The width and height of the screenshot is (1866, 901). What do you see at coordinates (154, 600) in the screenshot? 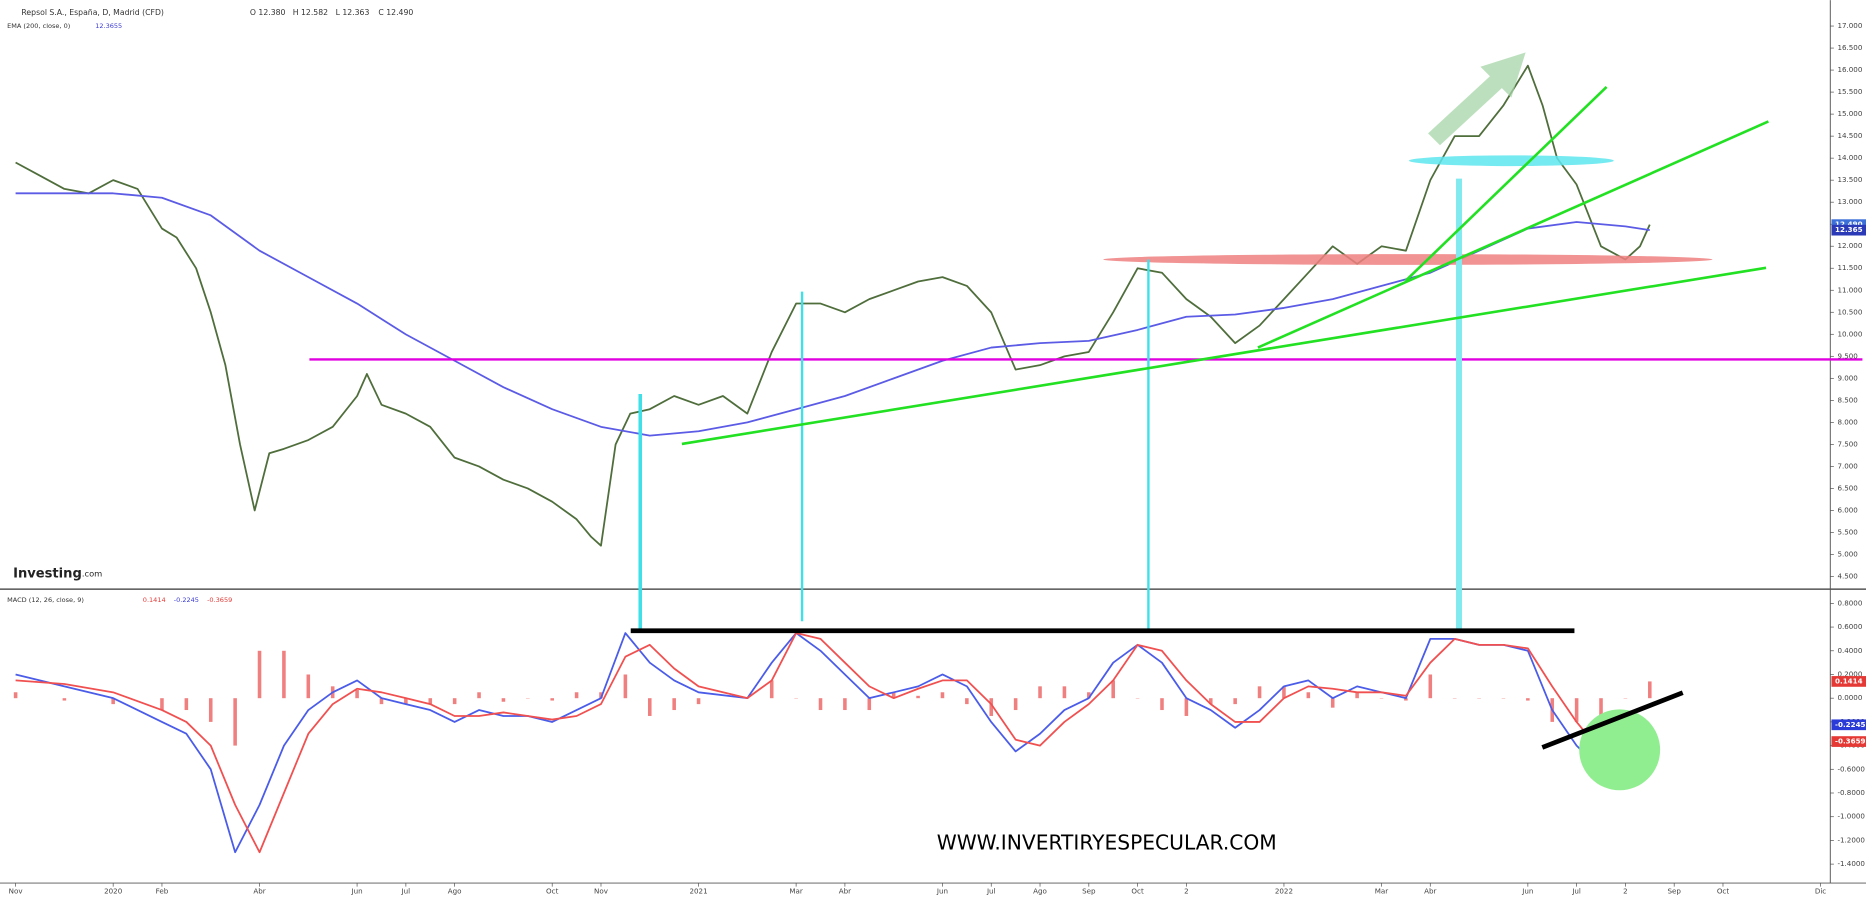
I see `macd-hist-value: 0.1414` at bounding box center [154, 600].